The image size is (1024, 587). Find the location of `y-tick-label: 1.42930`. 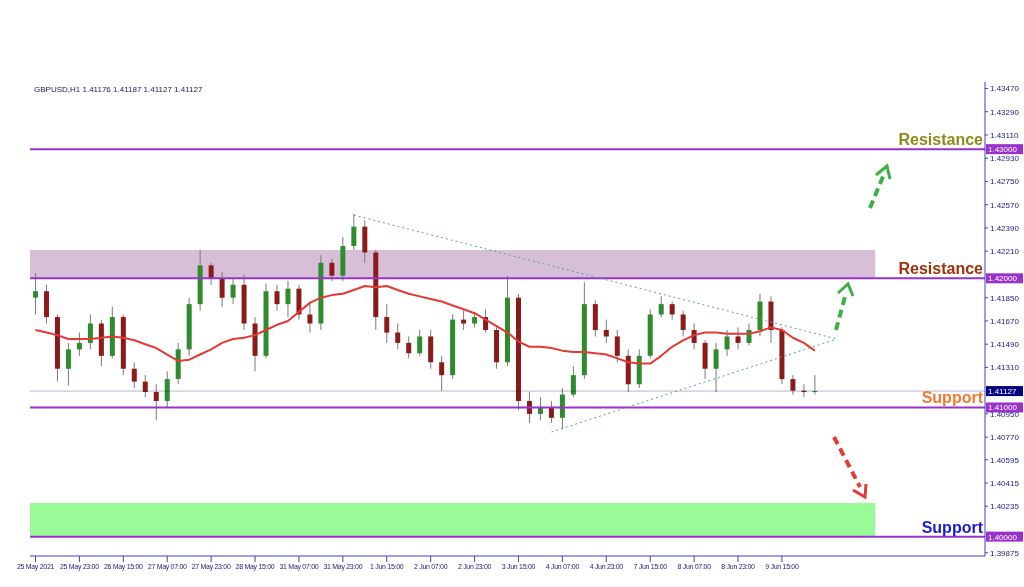

y-tick-label: 1.42930 is located at coordinates (1005, 159).